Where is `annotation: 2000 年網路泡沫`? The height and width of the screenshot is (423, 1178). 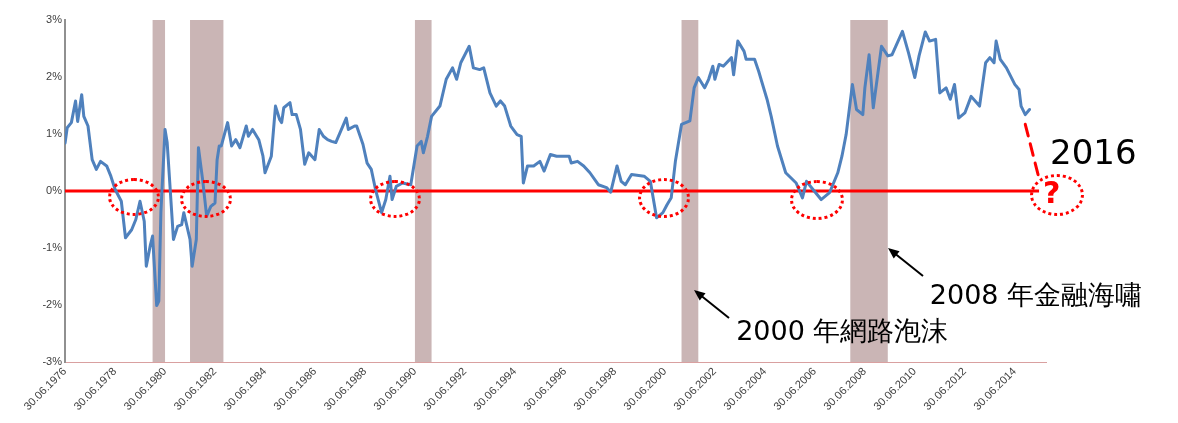 annotation: 2000 年網路泡沫 is located at coordinates (842, 330).